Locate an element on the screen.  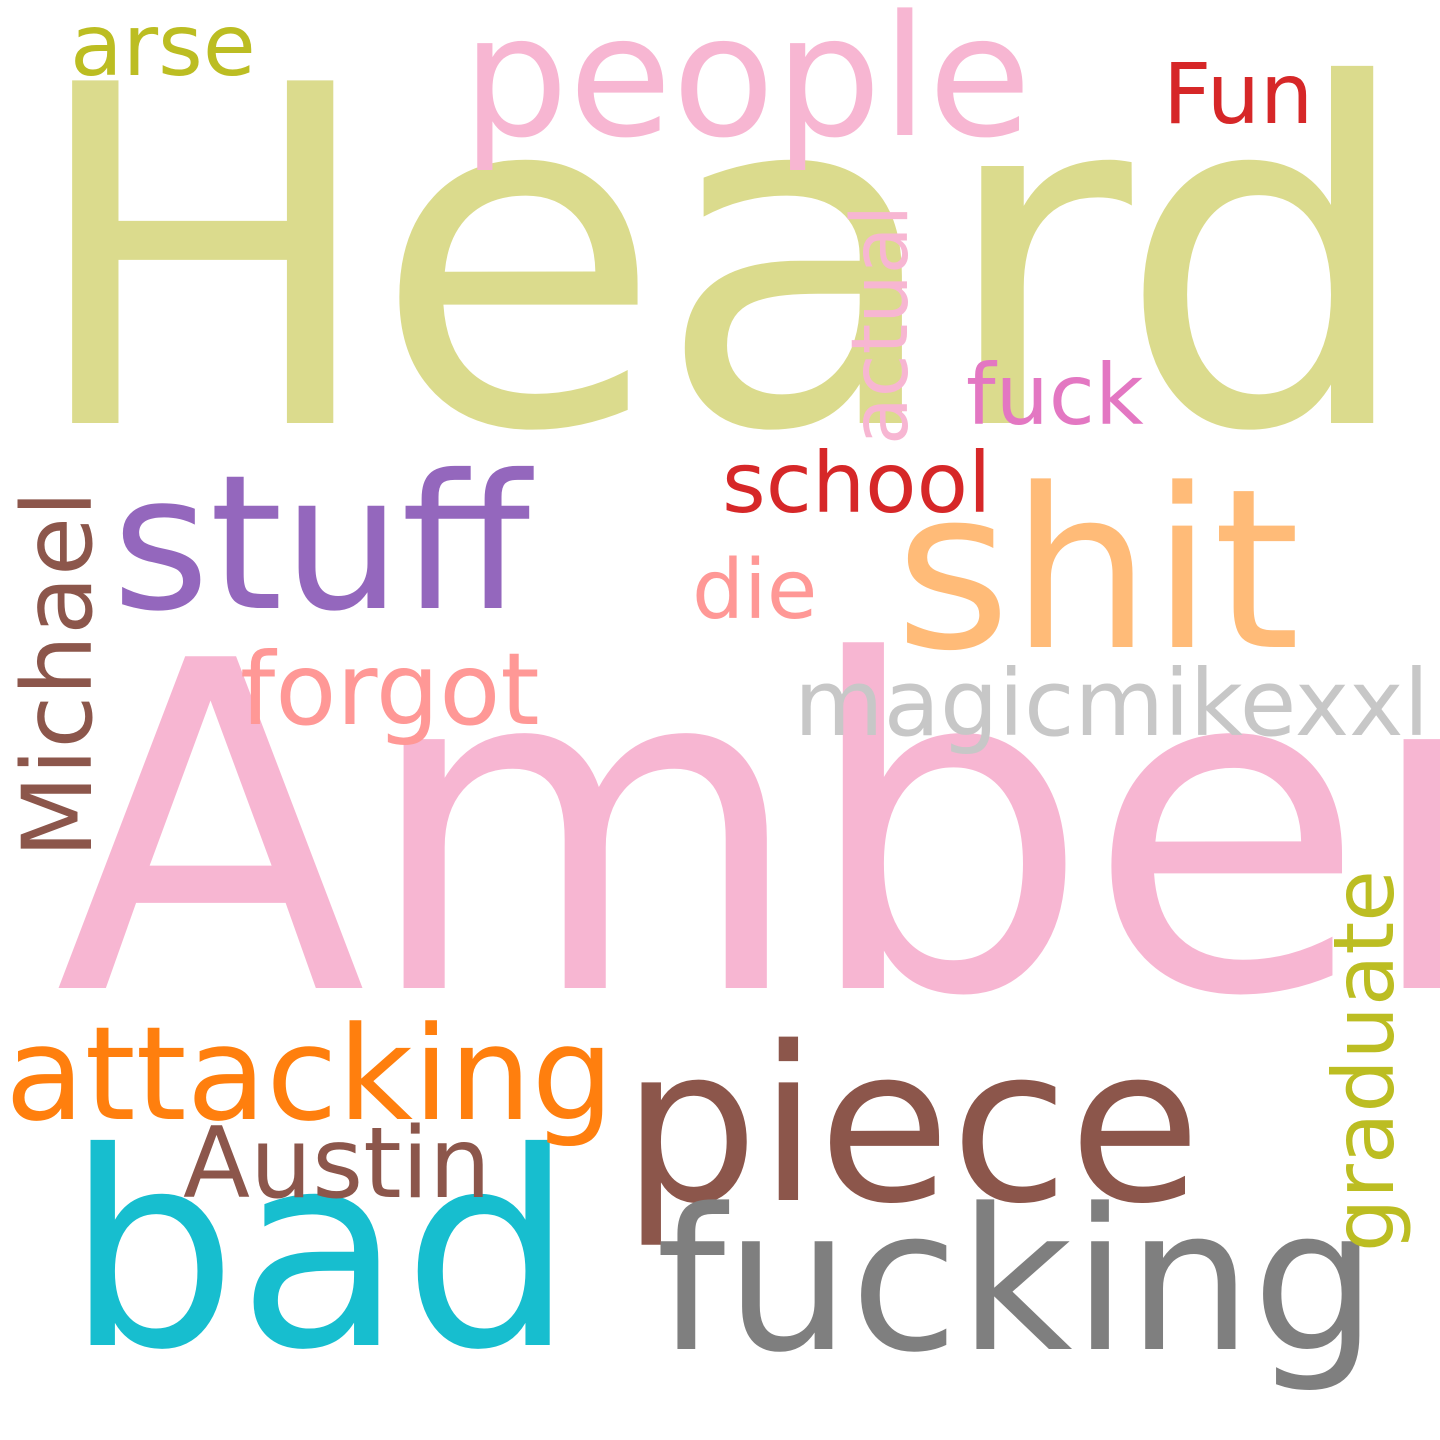
word-die: die is located at coordinates (755, 590).